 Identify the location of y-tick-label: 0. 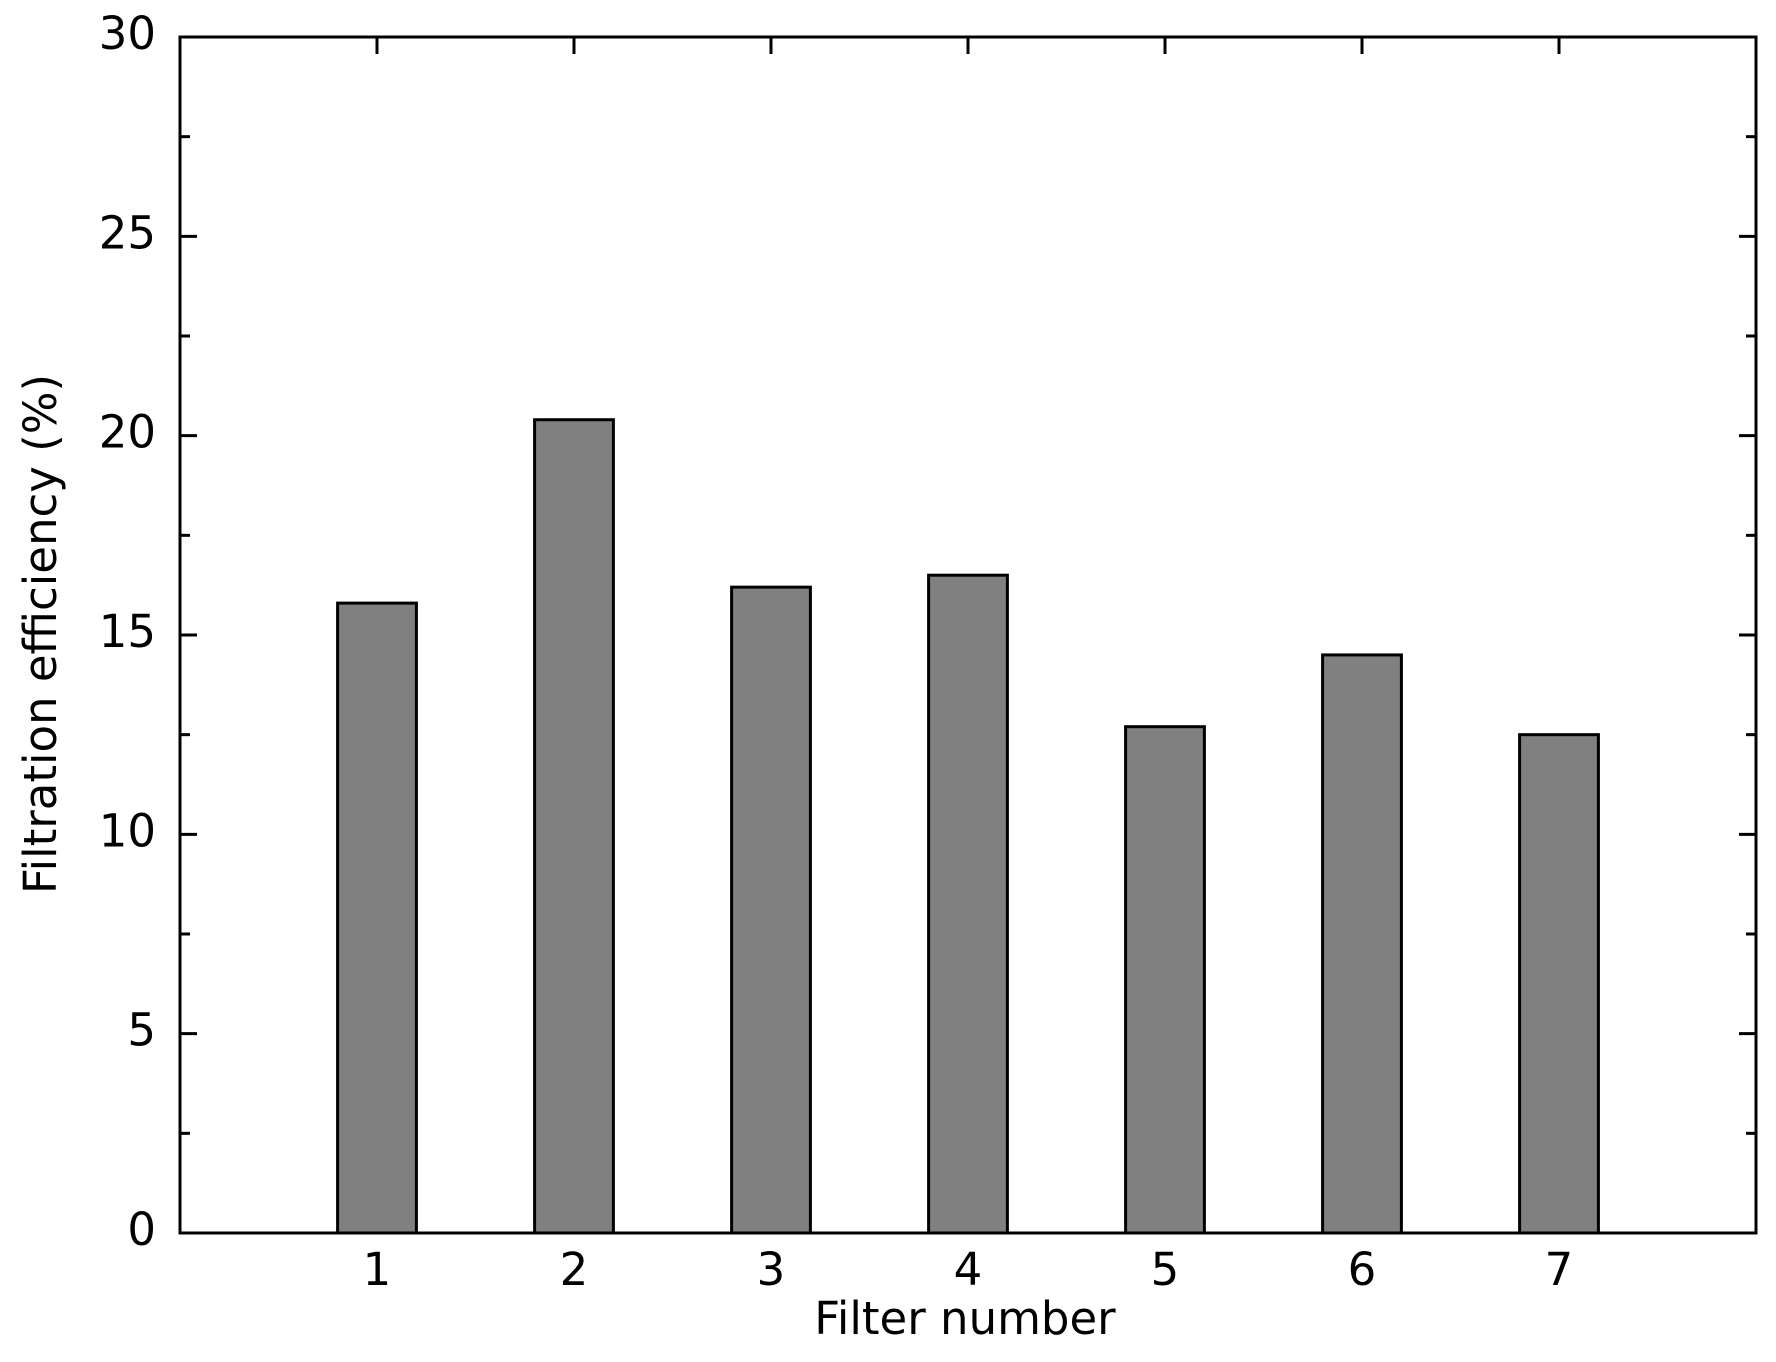
(141, 1229).